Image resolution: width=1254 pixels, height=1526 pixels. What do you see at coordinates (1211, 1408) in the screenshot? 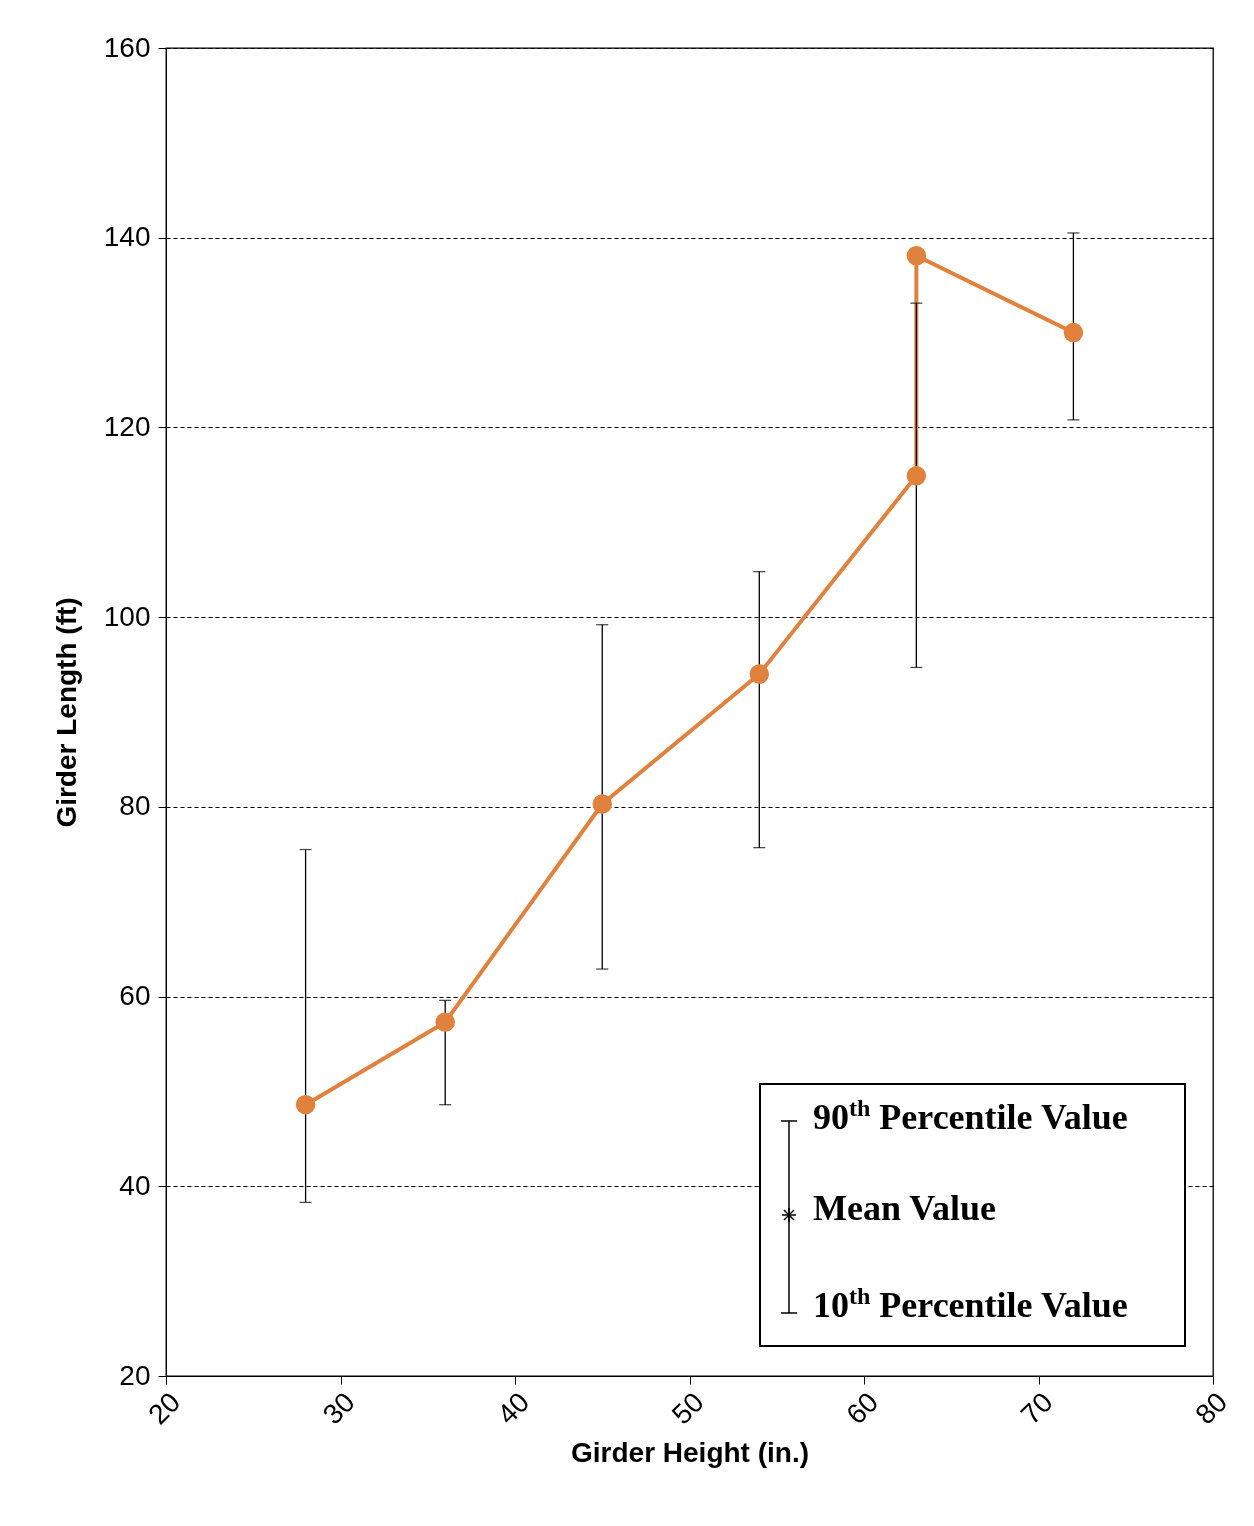
I see `x-tick-label: 80` at bounding box center [1211, 1408].